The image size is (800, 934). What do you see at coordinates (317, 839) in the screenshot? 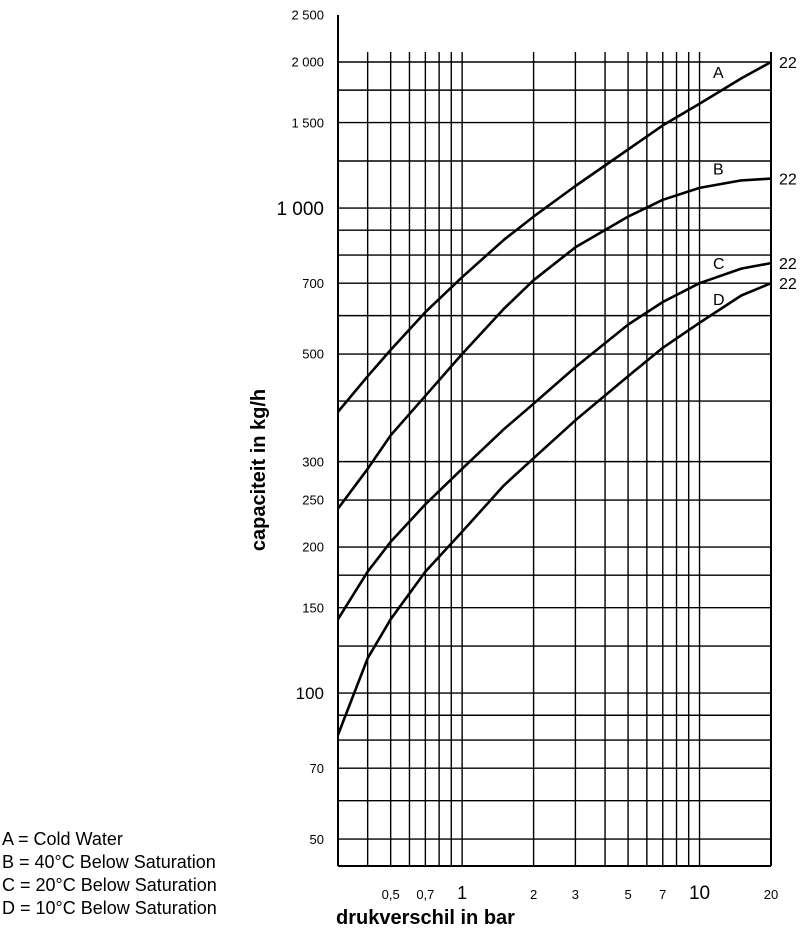
I see `y-tick-label: 50` at bounding box center [317, 839].